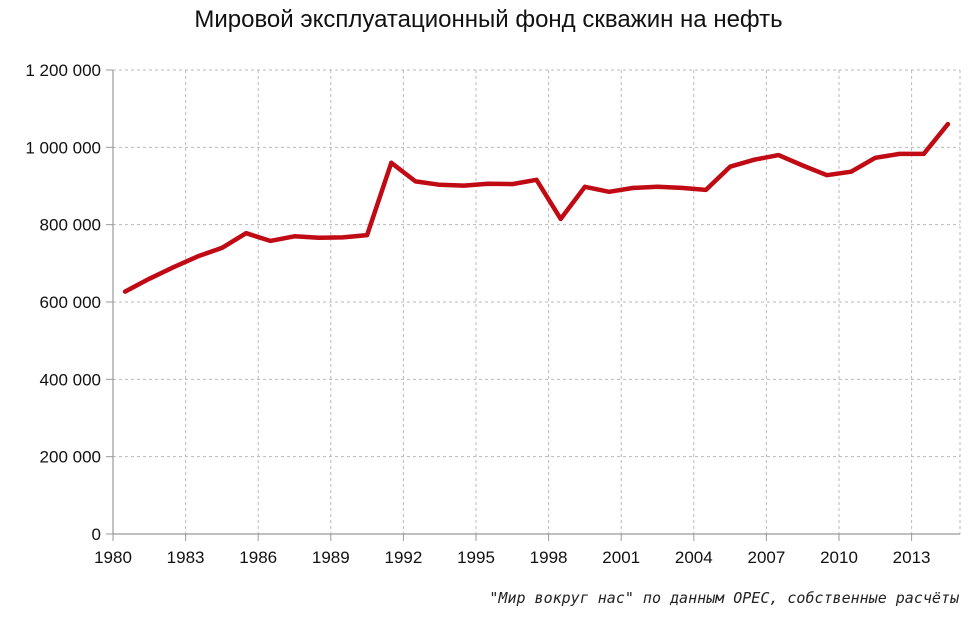  I want to click on x-tick-label: 1983, so click(186, 557).